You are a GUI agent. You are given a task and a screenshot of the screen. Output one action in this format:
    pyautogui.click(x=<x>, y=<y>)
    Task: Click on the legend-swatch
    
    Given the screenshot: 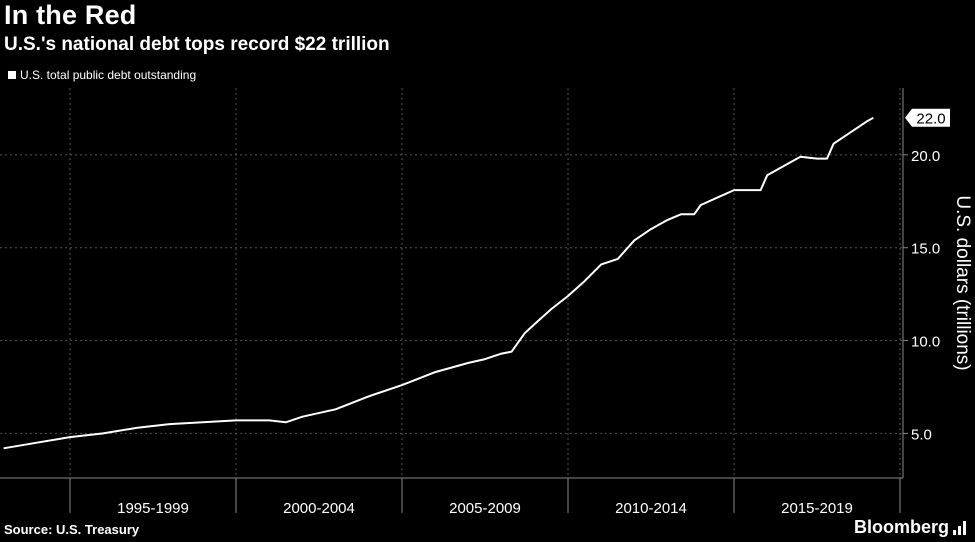 What is the action you would take?
    pyautogui.click(x=12, y=75)
    